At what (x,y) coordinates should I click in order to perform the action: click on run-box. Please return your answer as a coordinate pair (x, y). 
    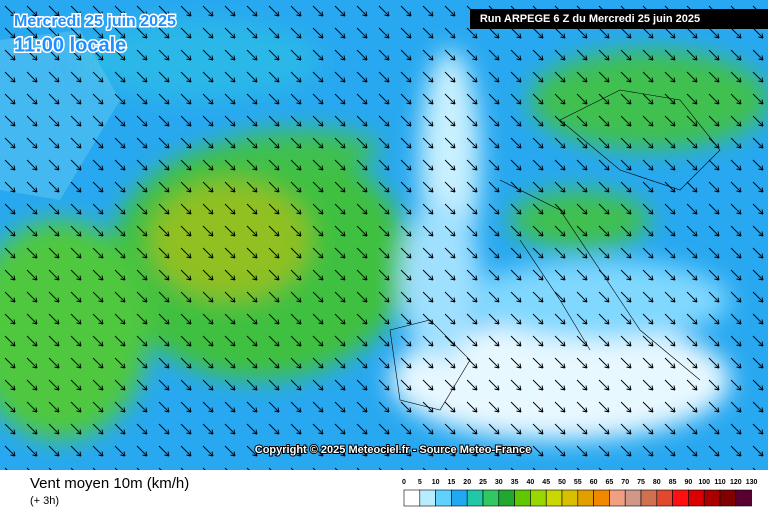
    Looking at the image, I should click on (619, 19).